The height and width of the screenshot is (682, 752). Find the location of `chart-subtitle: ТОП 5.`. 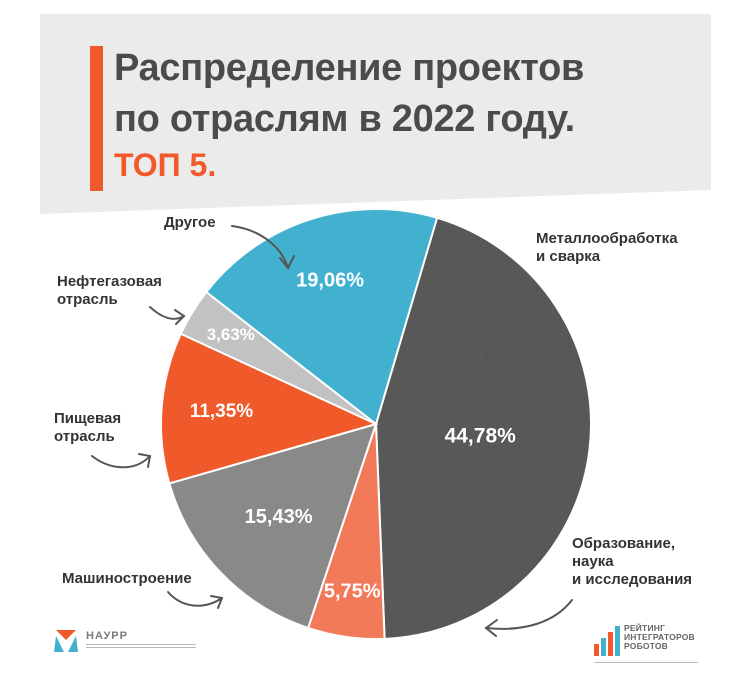

chart-subtitle: ТОП 5. is located at coordinates (165, 165).